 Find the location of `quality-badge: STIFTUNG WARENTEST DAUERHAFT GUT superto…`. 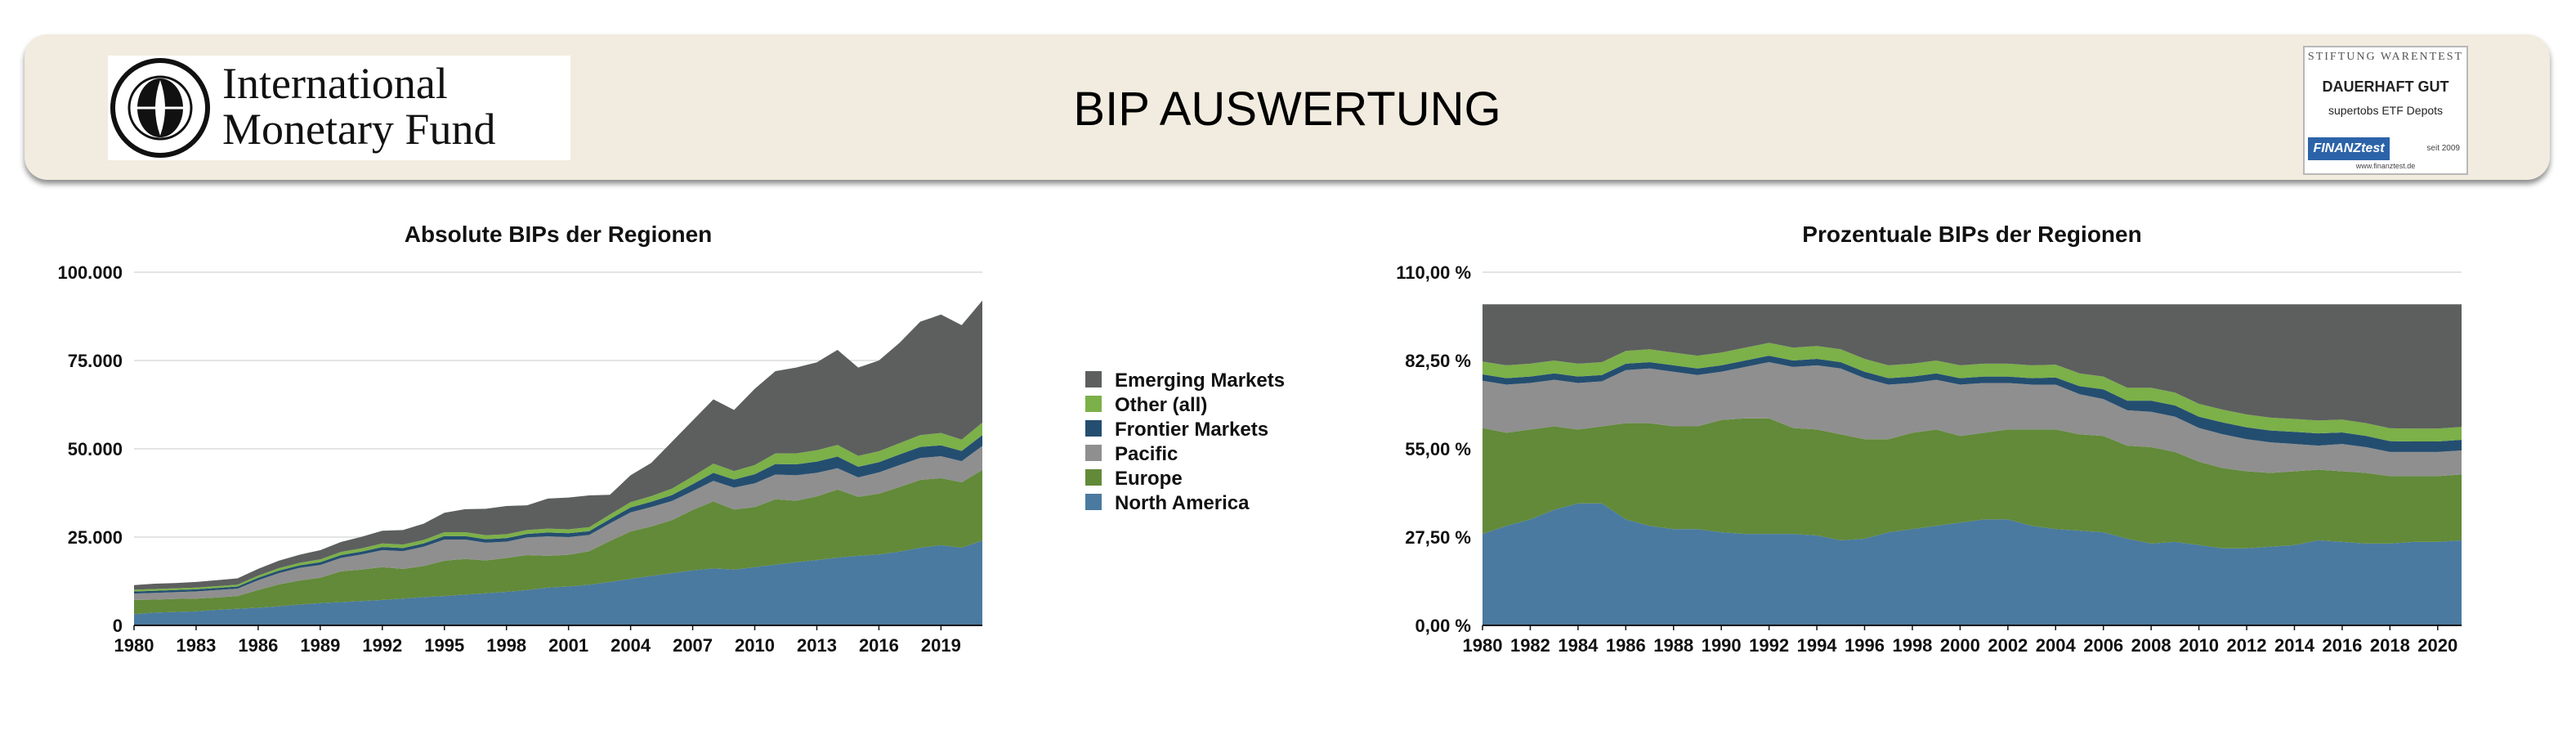

quality-badge: STIFTUNG WARENTEST DAUERHAFT GUT superto… is located at coordinates (2385, 111).